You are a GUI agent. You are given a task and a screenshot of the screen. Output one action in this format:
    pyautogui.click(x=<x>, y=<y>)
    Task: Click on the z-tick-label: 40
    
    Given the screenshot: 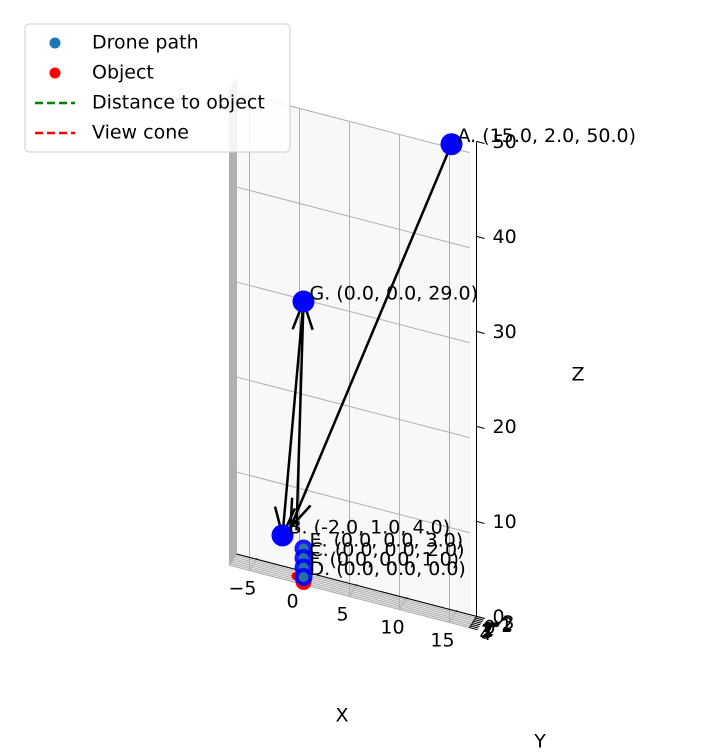 What is the action you would take?
    pyautogui.click(x=505, y=237)
    